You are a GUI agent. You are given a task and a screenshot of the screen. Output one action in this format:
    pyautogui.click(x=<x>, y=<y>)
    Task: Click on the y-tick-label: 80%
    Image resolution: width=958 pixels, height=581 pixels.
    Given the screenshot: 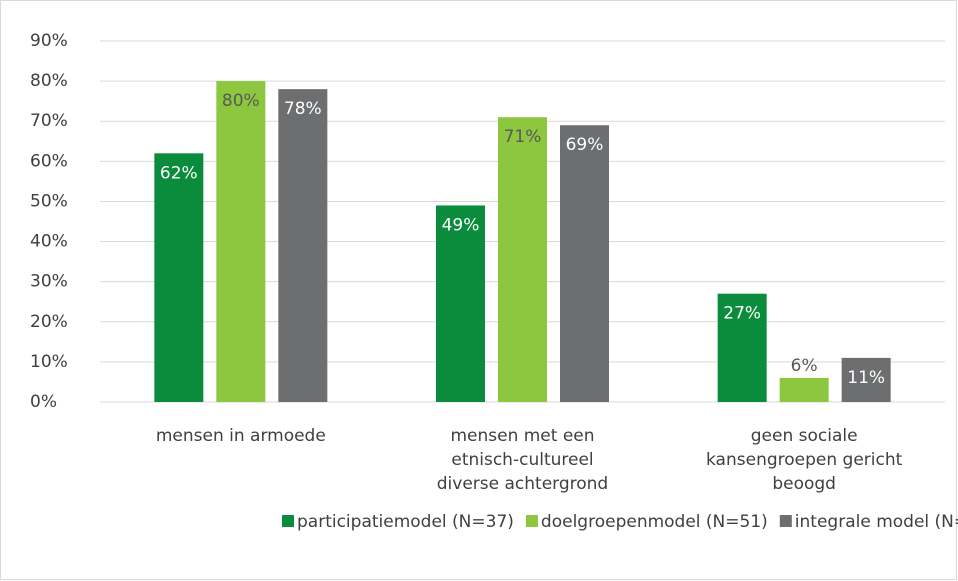 What is the action you would take?
    pyautogui.click(x=49, y=81)
    